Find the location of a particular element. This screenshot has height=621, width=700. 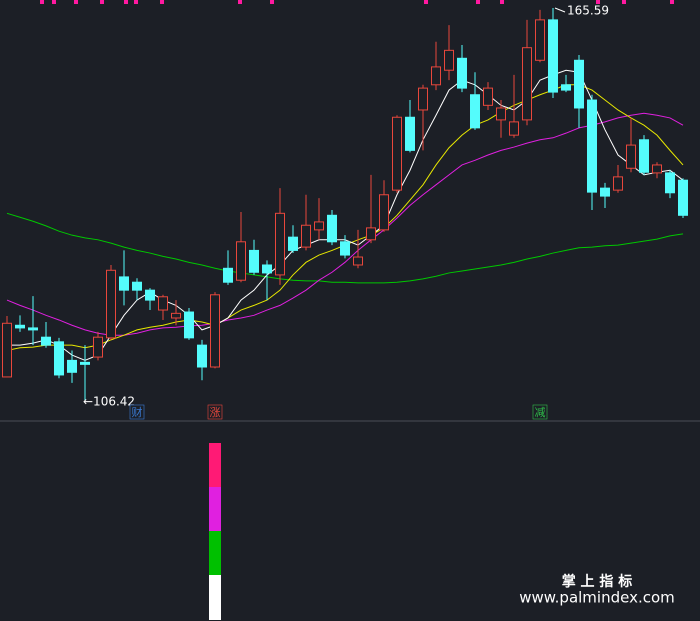

ma-line is located at coordinates (345, 248).